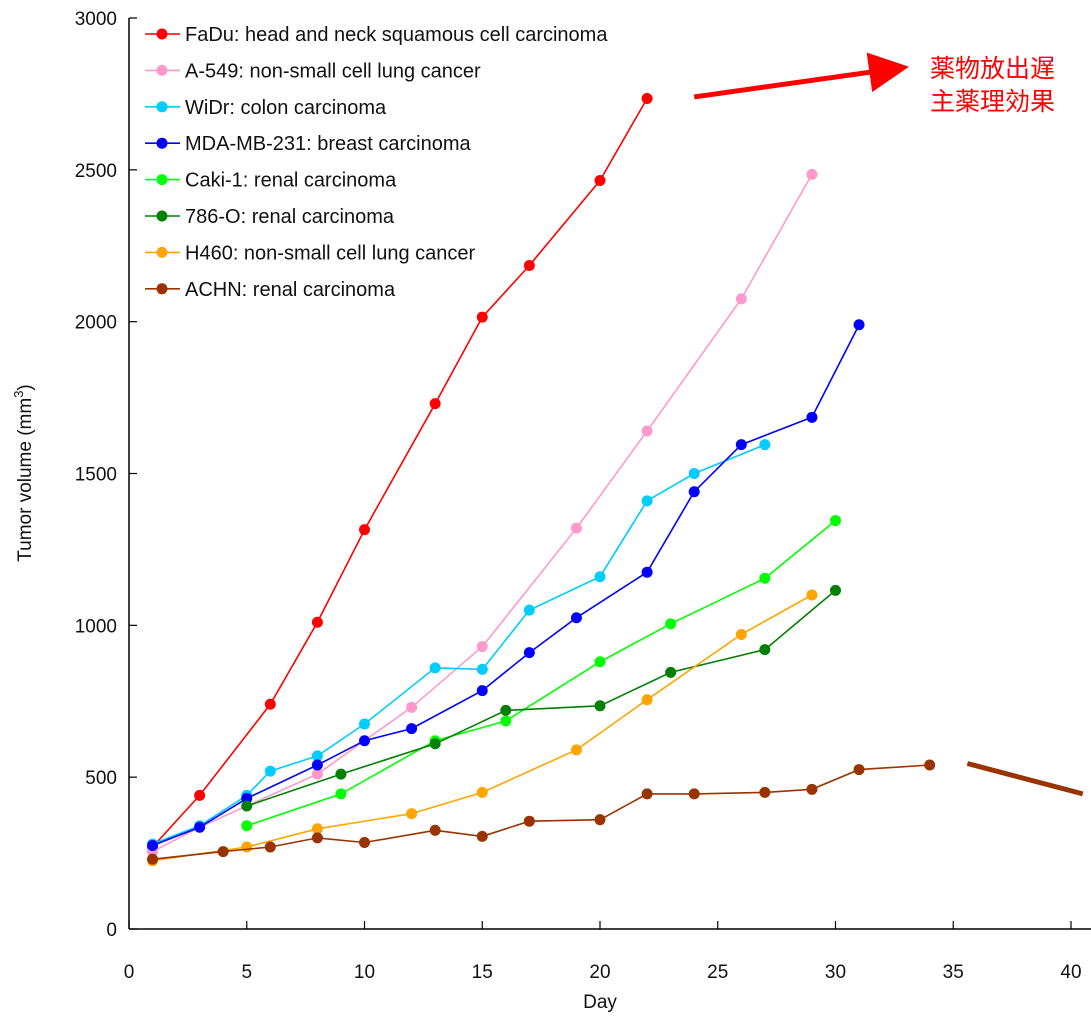  What do you see at coordinates (96, 323) in the screenshot?
I see `y-tick-label: 2000` at bounding box center [96, 323].